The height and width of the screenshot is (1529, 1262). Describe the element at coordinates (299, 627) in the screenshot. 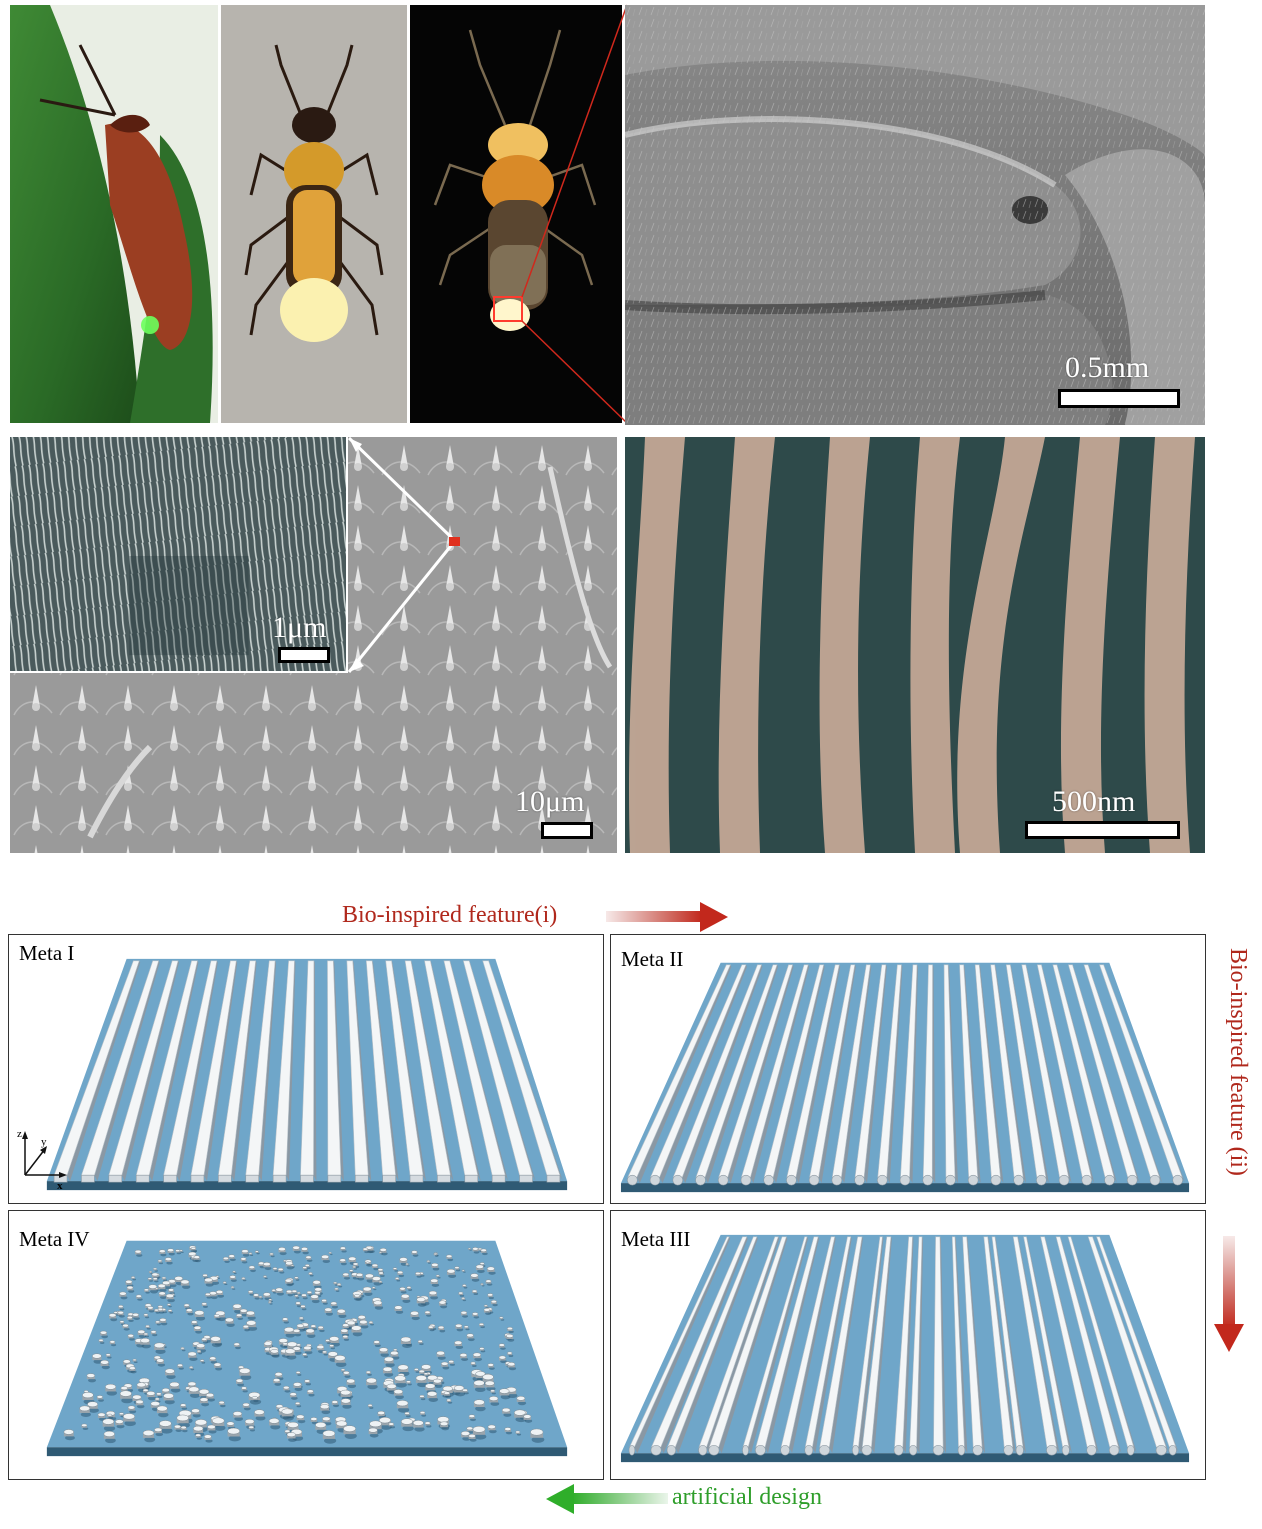

I see `scale-label-1um: 1μm` at that location.